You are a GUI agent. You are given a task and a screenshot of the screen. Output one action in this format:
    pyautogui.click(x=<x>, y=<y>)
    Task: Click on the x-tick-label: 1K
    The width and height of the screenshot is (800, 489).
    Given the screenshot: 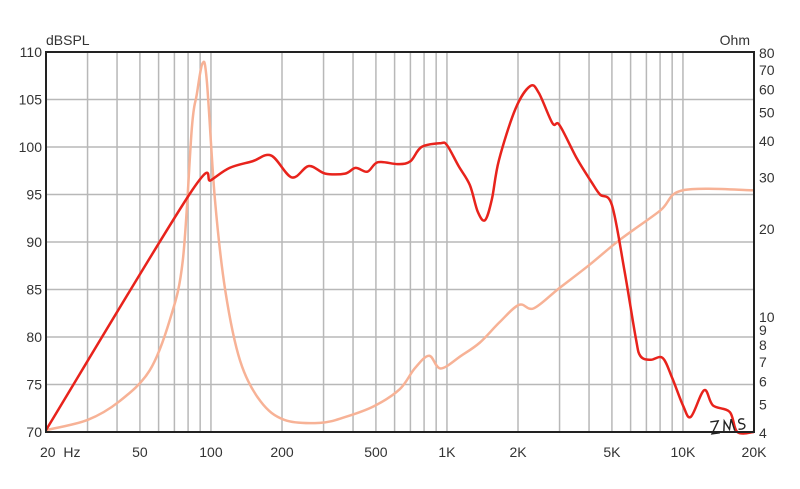 What is the action you would take?
    pyautogui.click(x=447, y=452)
    